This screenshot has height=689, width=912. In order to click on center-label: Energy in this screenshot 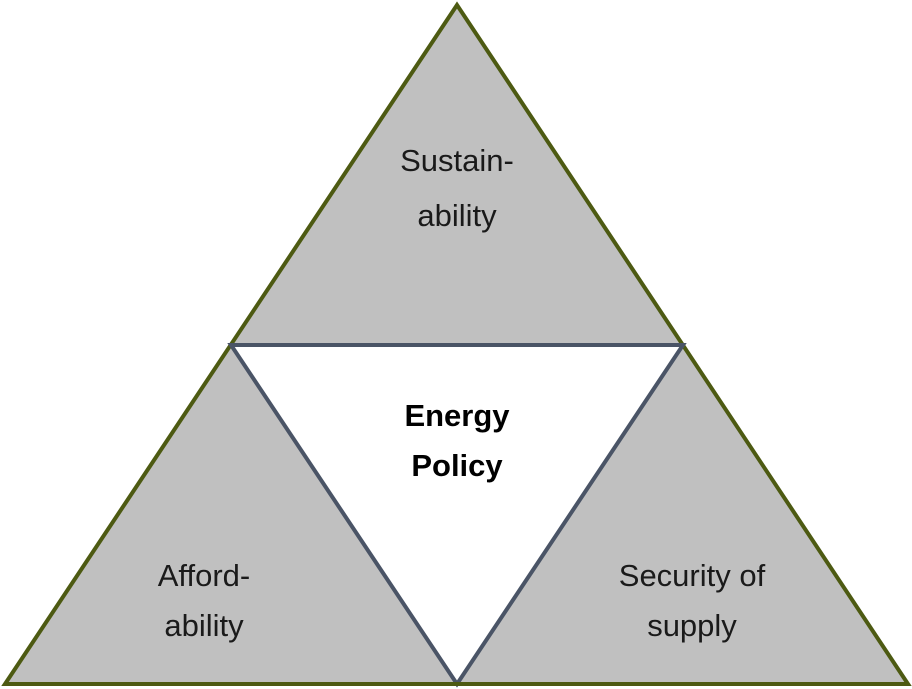, I will do `click(457, 415)`.